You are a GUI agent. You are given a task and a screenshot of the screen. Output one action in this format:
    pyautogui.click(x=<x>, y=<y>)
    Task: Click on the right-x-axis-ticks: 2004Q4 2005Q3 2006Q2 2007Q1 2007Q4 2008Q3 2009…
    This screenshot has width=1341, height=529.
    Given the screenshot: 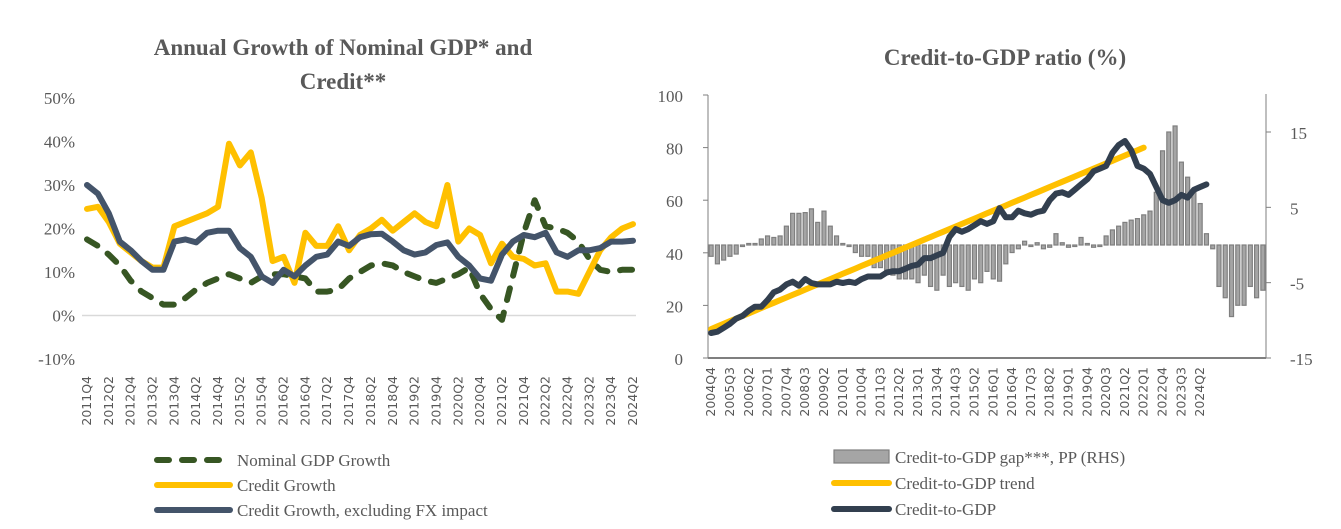 What is the action you would take?
    pyautogui.click(x=955, y=392)
    